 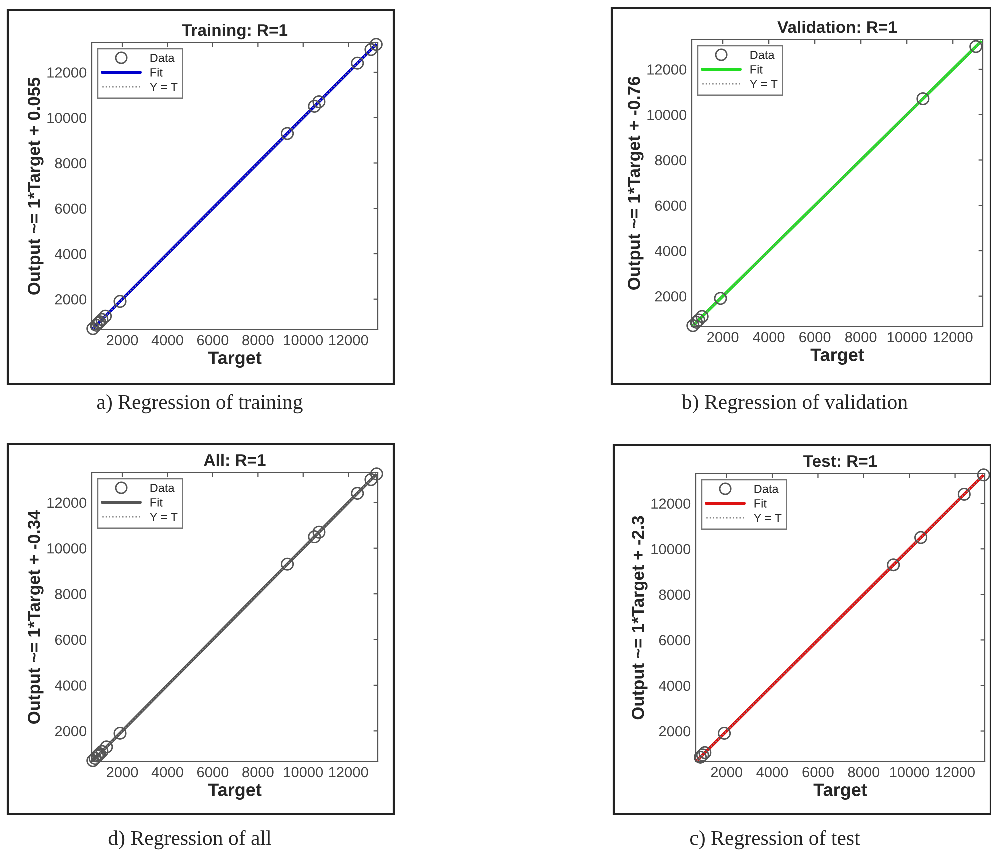 I want to click on y-axis-title: Output ~= 1*Target + -0.34, so click(x=36, y=617).